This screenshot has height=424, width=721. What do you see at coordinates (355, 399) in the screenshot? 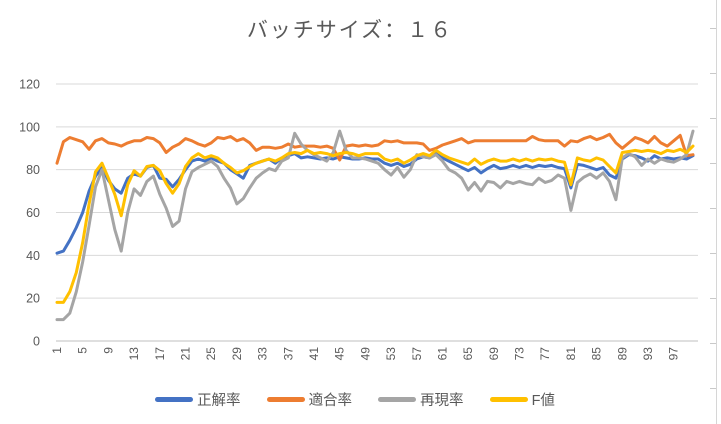
I see `chart-legend: 正解率 適合率 再現率 F値` at bounding box center [355, 399].